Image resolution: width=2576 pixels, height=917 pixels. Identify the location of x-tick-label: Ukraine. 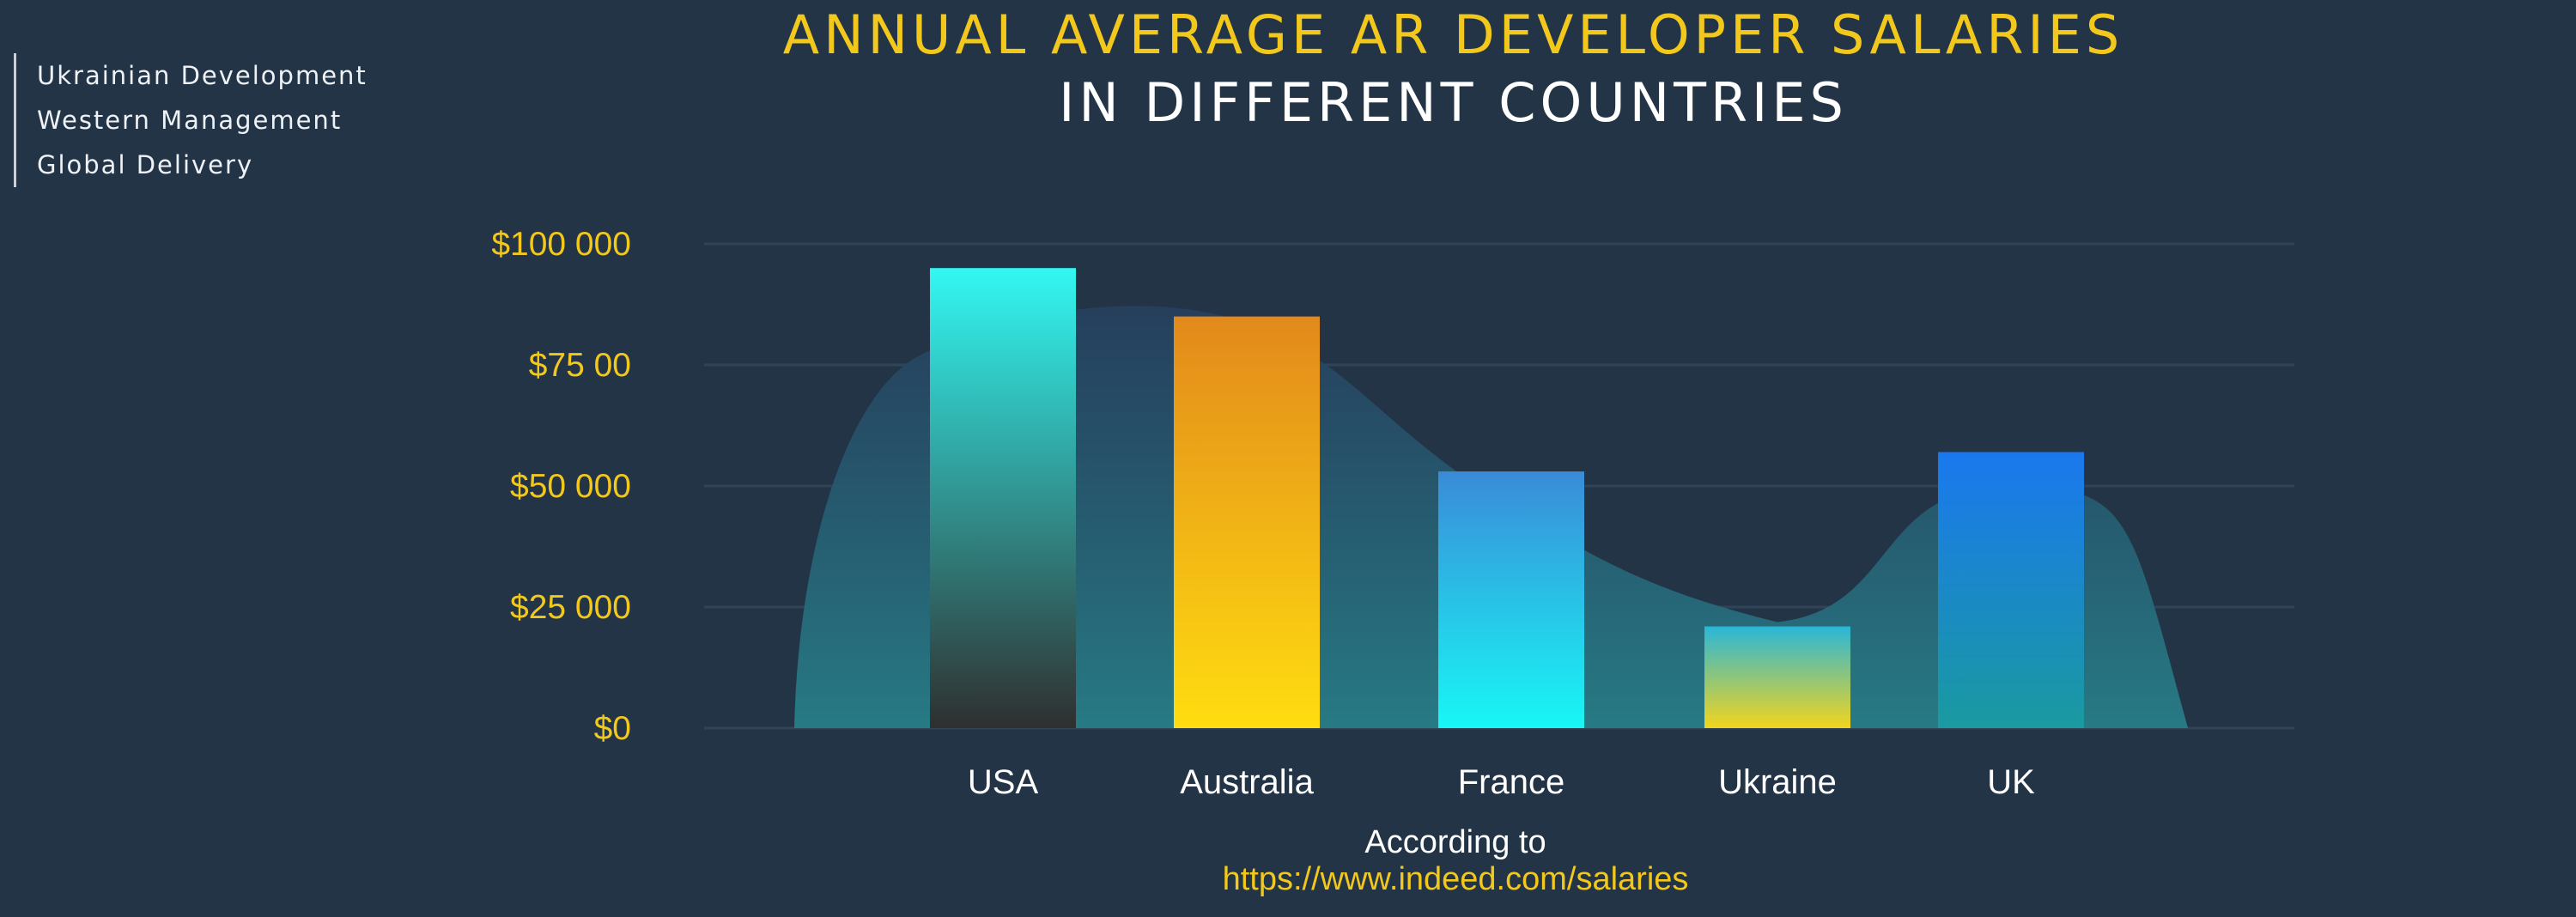
(1777, 782).